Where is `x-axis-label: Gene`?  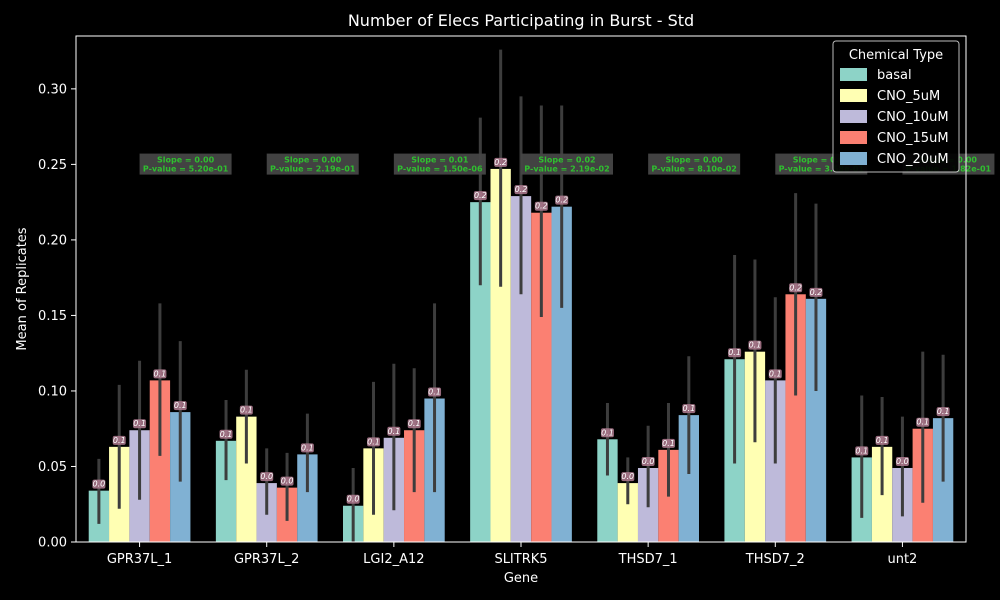 x-axis-label: Gene is located at coordinates (521, 578).